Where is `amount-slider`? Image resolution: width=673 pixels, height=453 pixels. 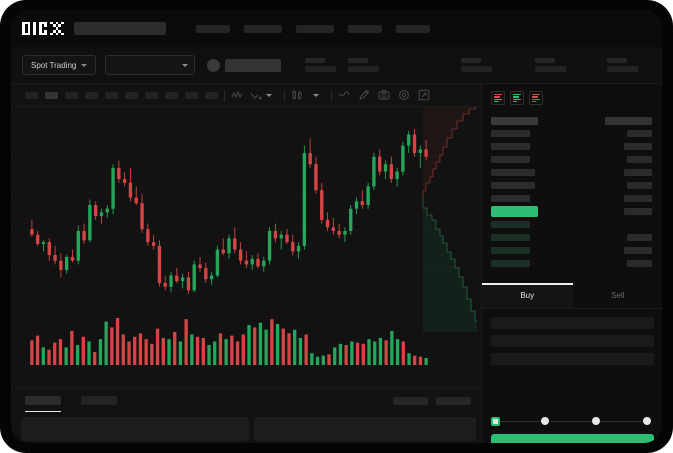
amount-slider is located at coordinates (572, 422).